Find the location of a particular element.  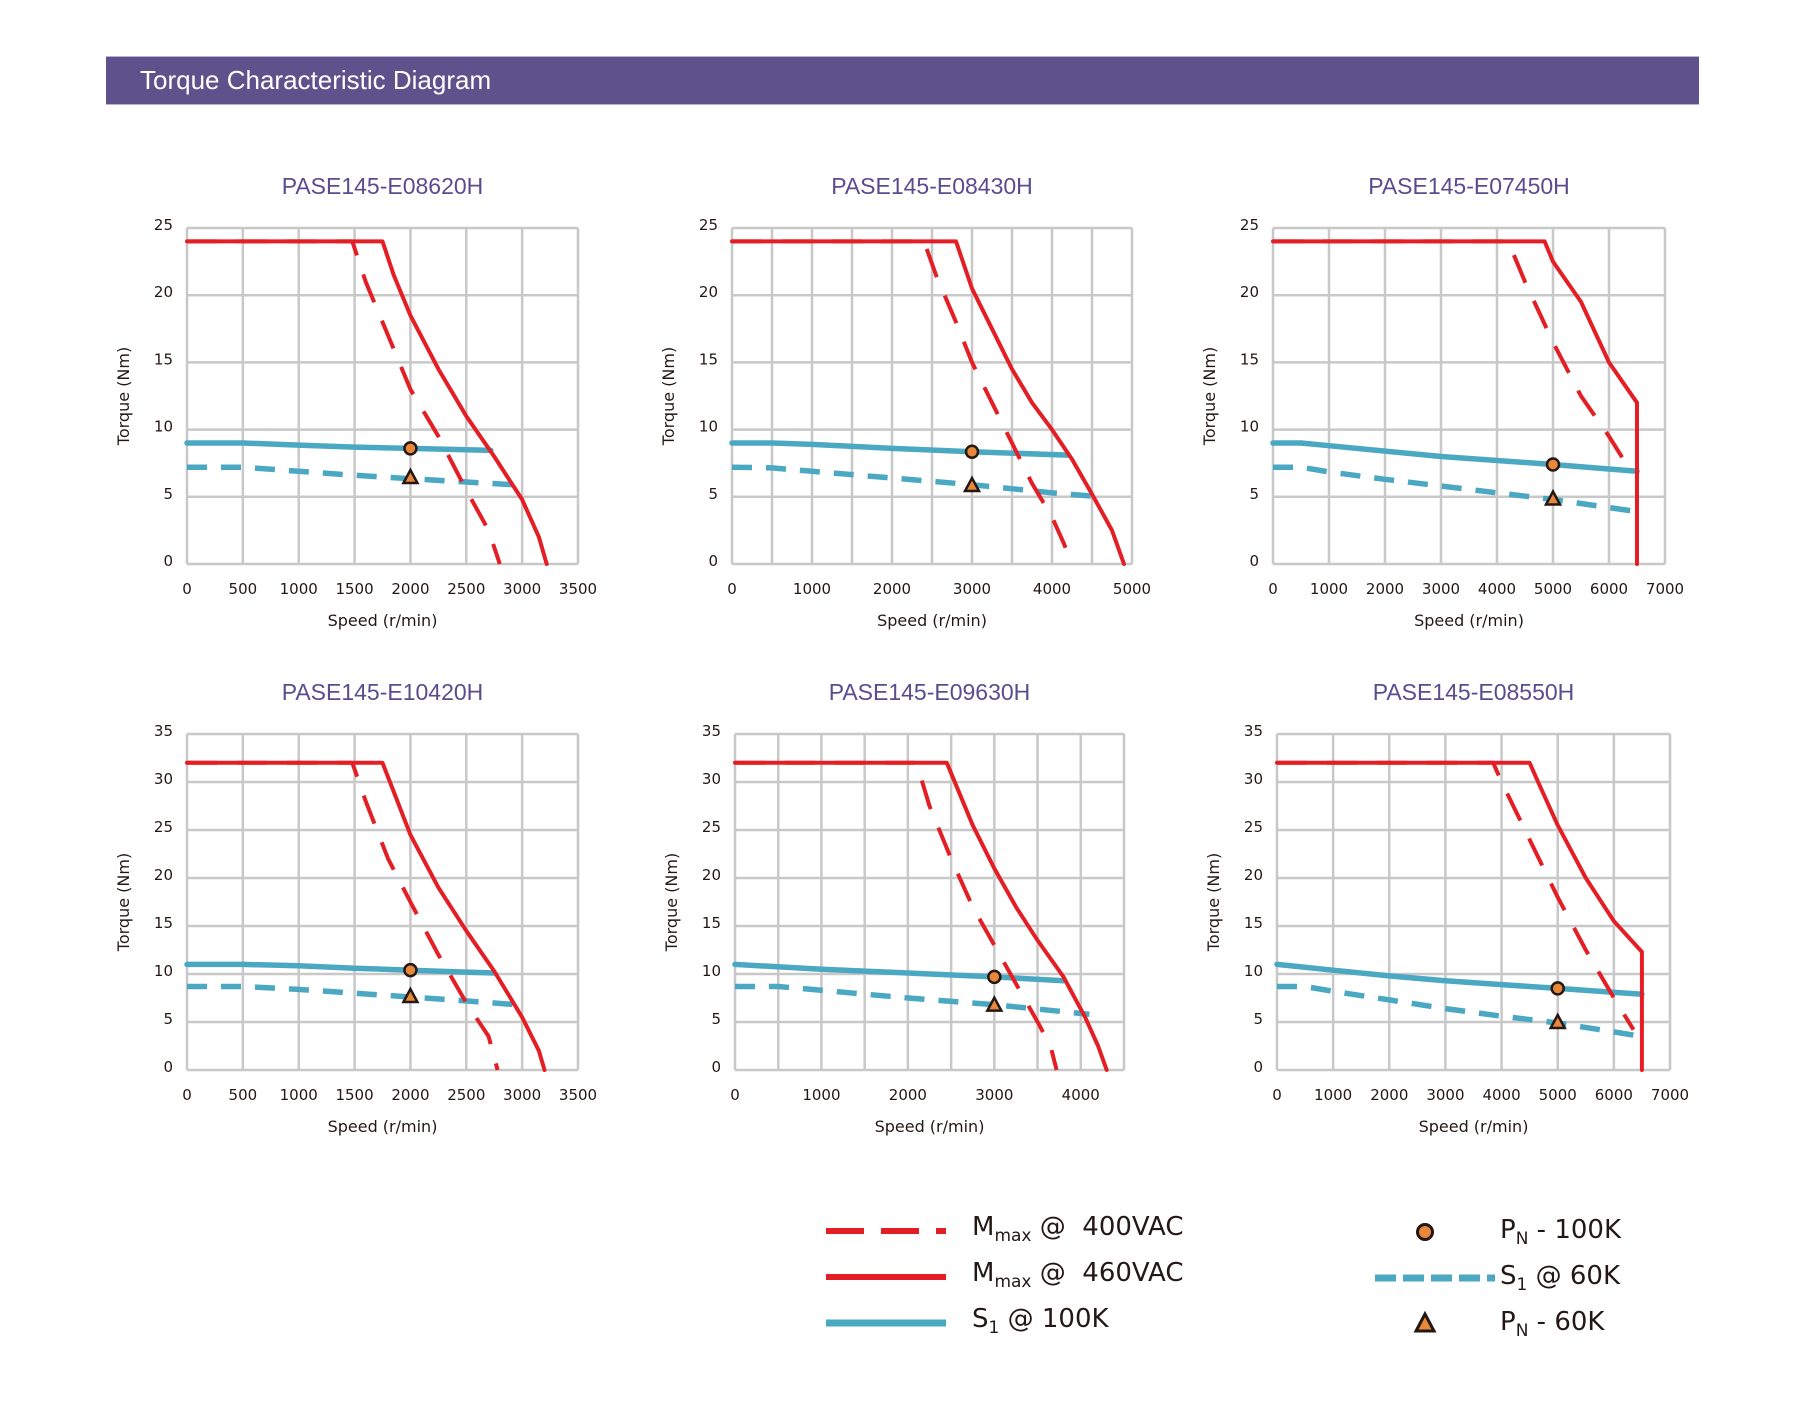

legend-label-pn-60k: PN - 60K is located at coordinates (1552, 1324).